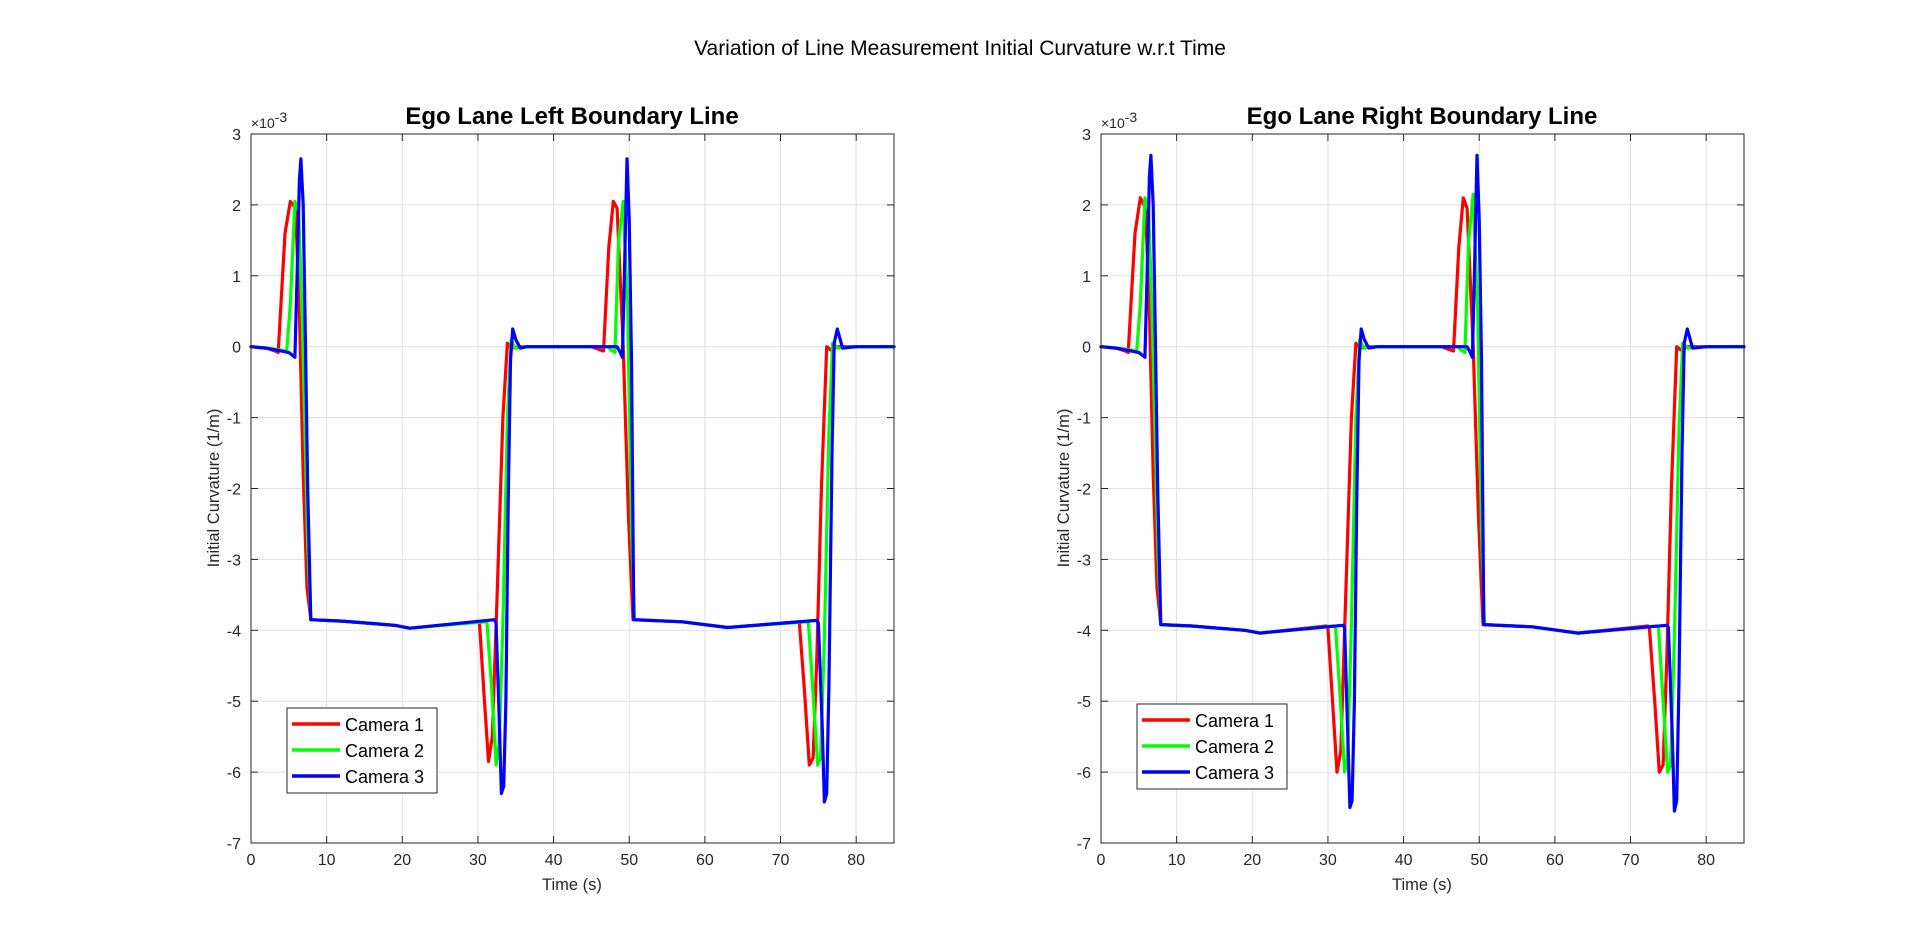  I want to click on plot-title: Ego Lane Left Boundary Line, so click(571, 116).